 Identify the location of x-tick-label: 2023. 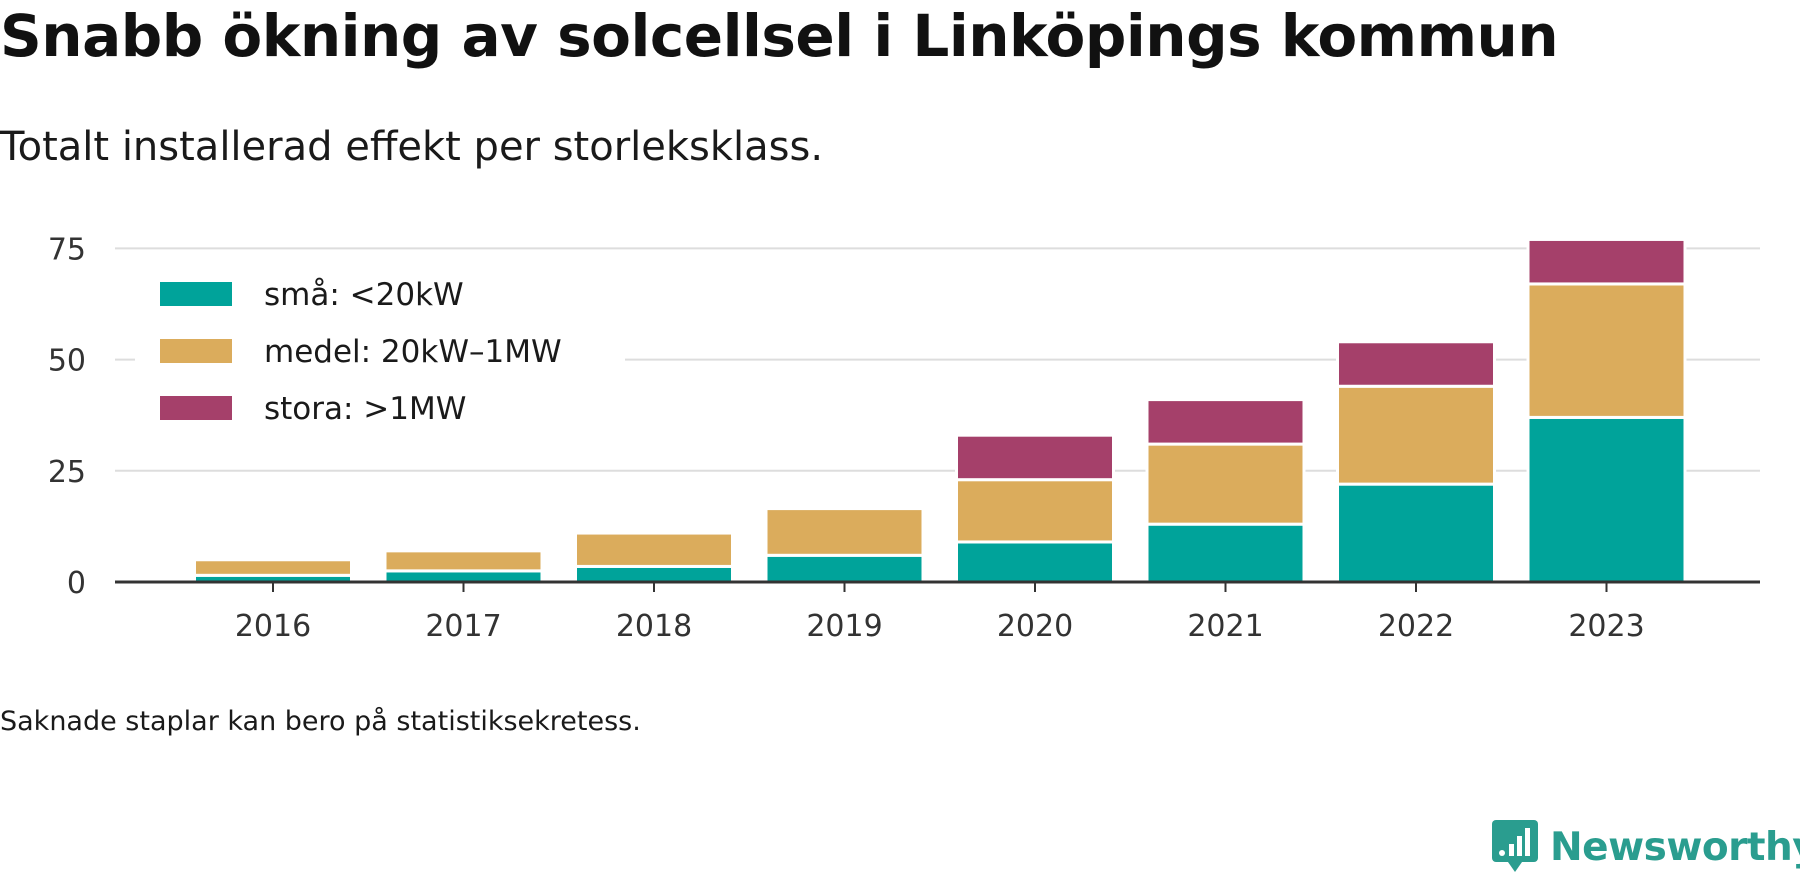
(1606, 626).